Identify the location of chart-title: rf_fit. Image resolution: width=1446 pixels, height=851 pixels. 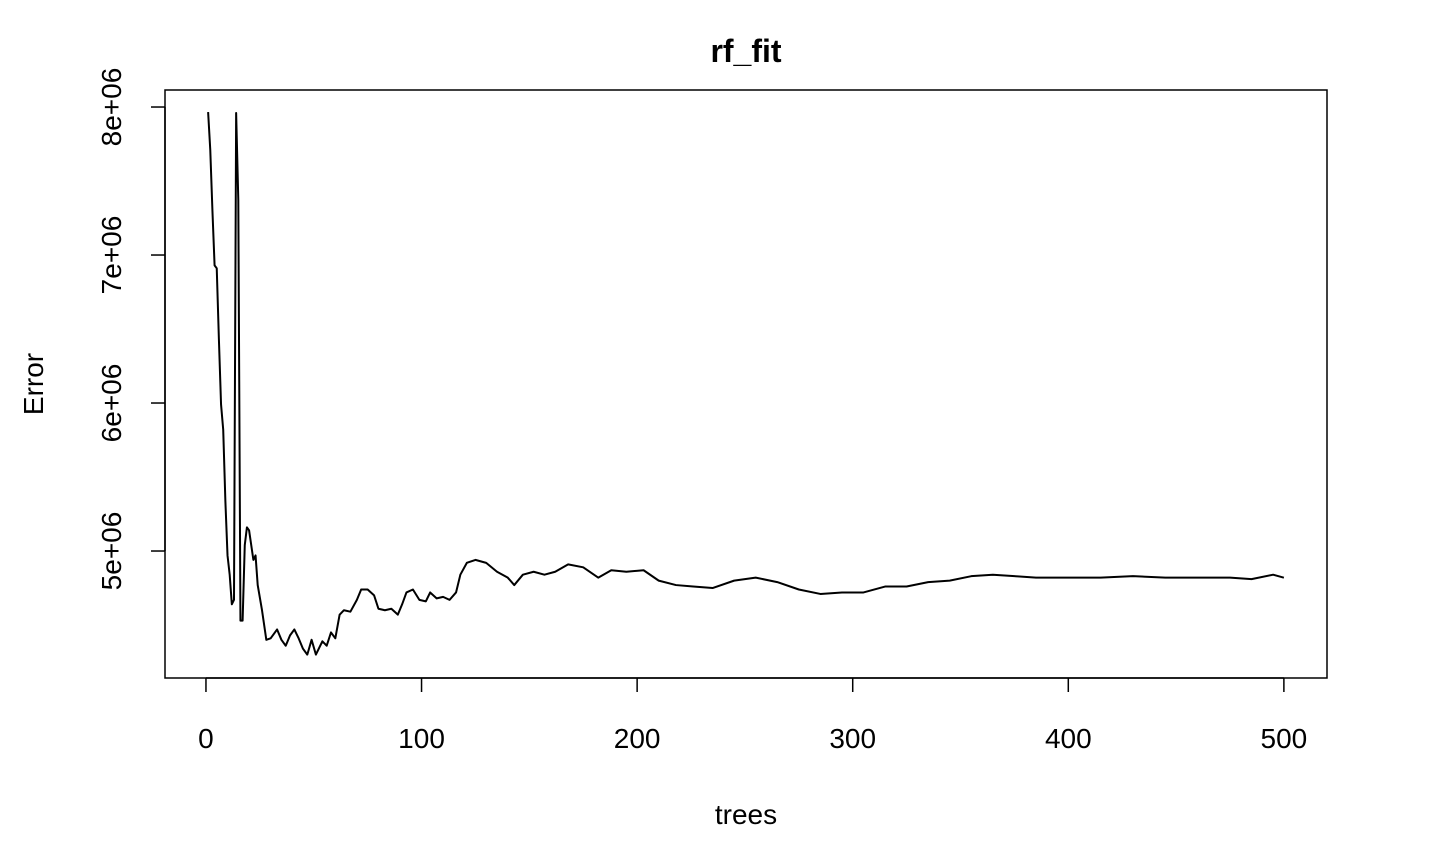
(745, 51).